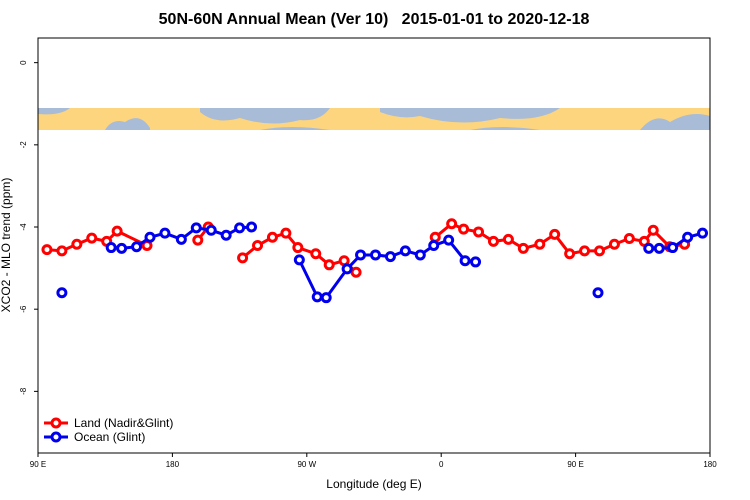  I want to click on legend-label: Land (Nadir&Glint), so click(123, 423).